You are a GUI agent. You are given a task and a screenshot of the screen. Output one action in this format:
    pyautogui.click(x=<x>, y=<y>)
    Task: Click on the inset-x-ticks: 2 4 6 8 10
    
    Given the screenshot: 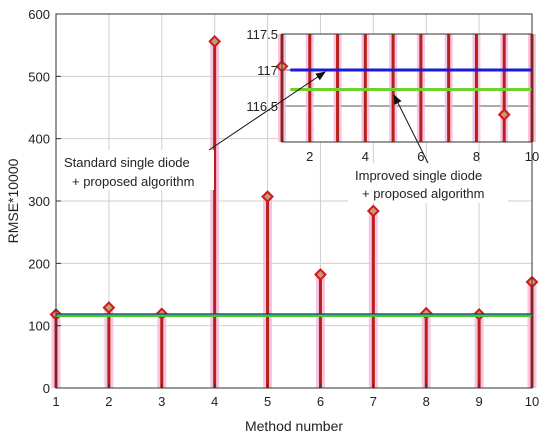 What is the action you would take?
    pyautogui.click(x=422, y=156)
    